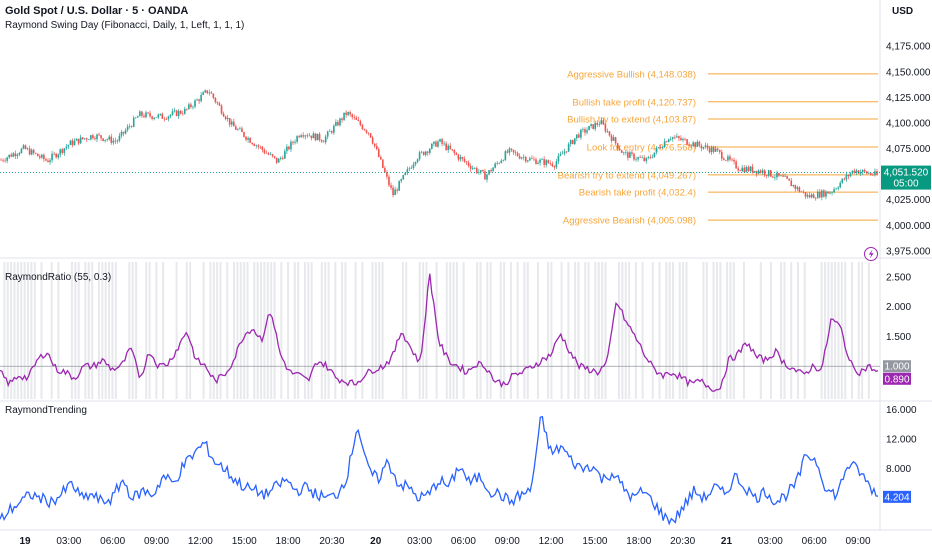  Describe the element at coordinates (908, 226) in the screenshot. I see `price-tick-label: 4,000.000` at that location.